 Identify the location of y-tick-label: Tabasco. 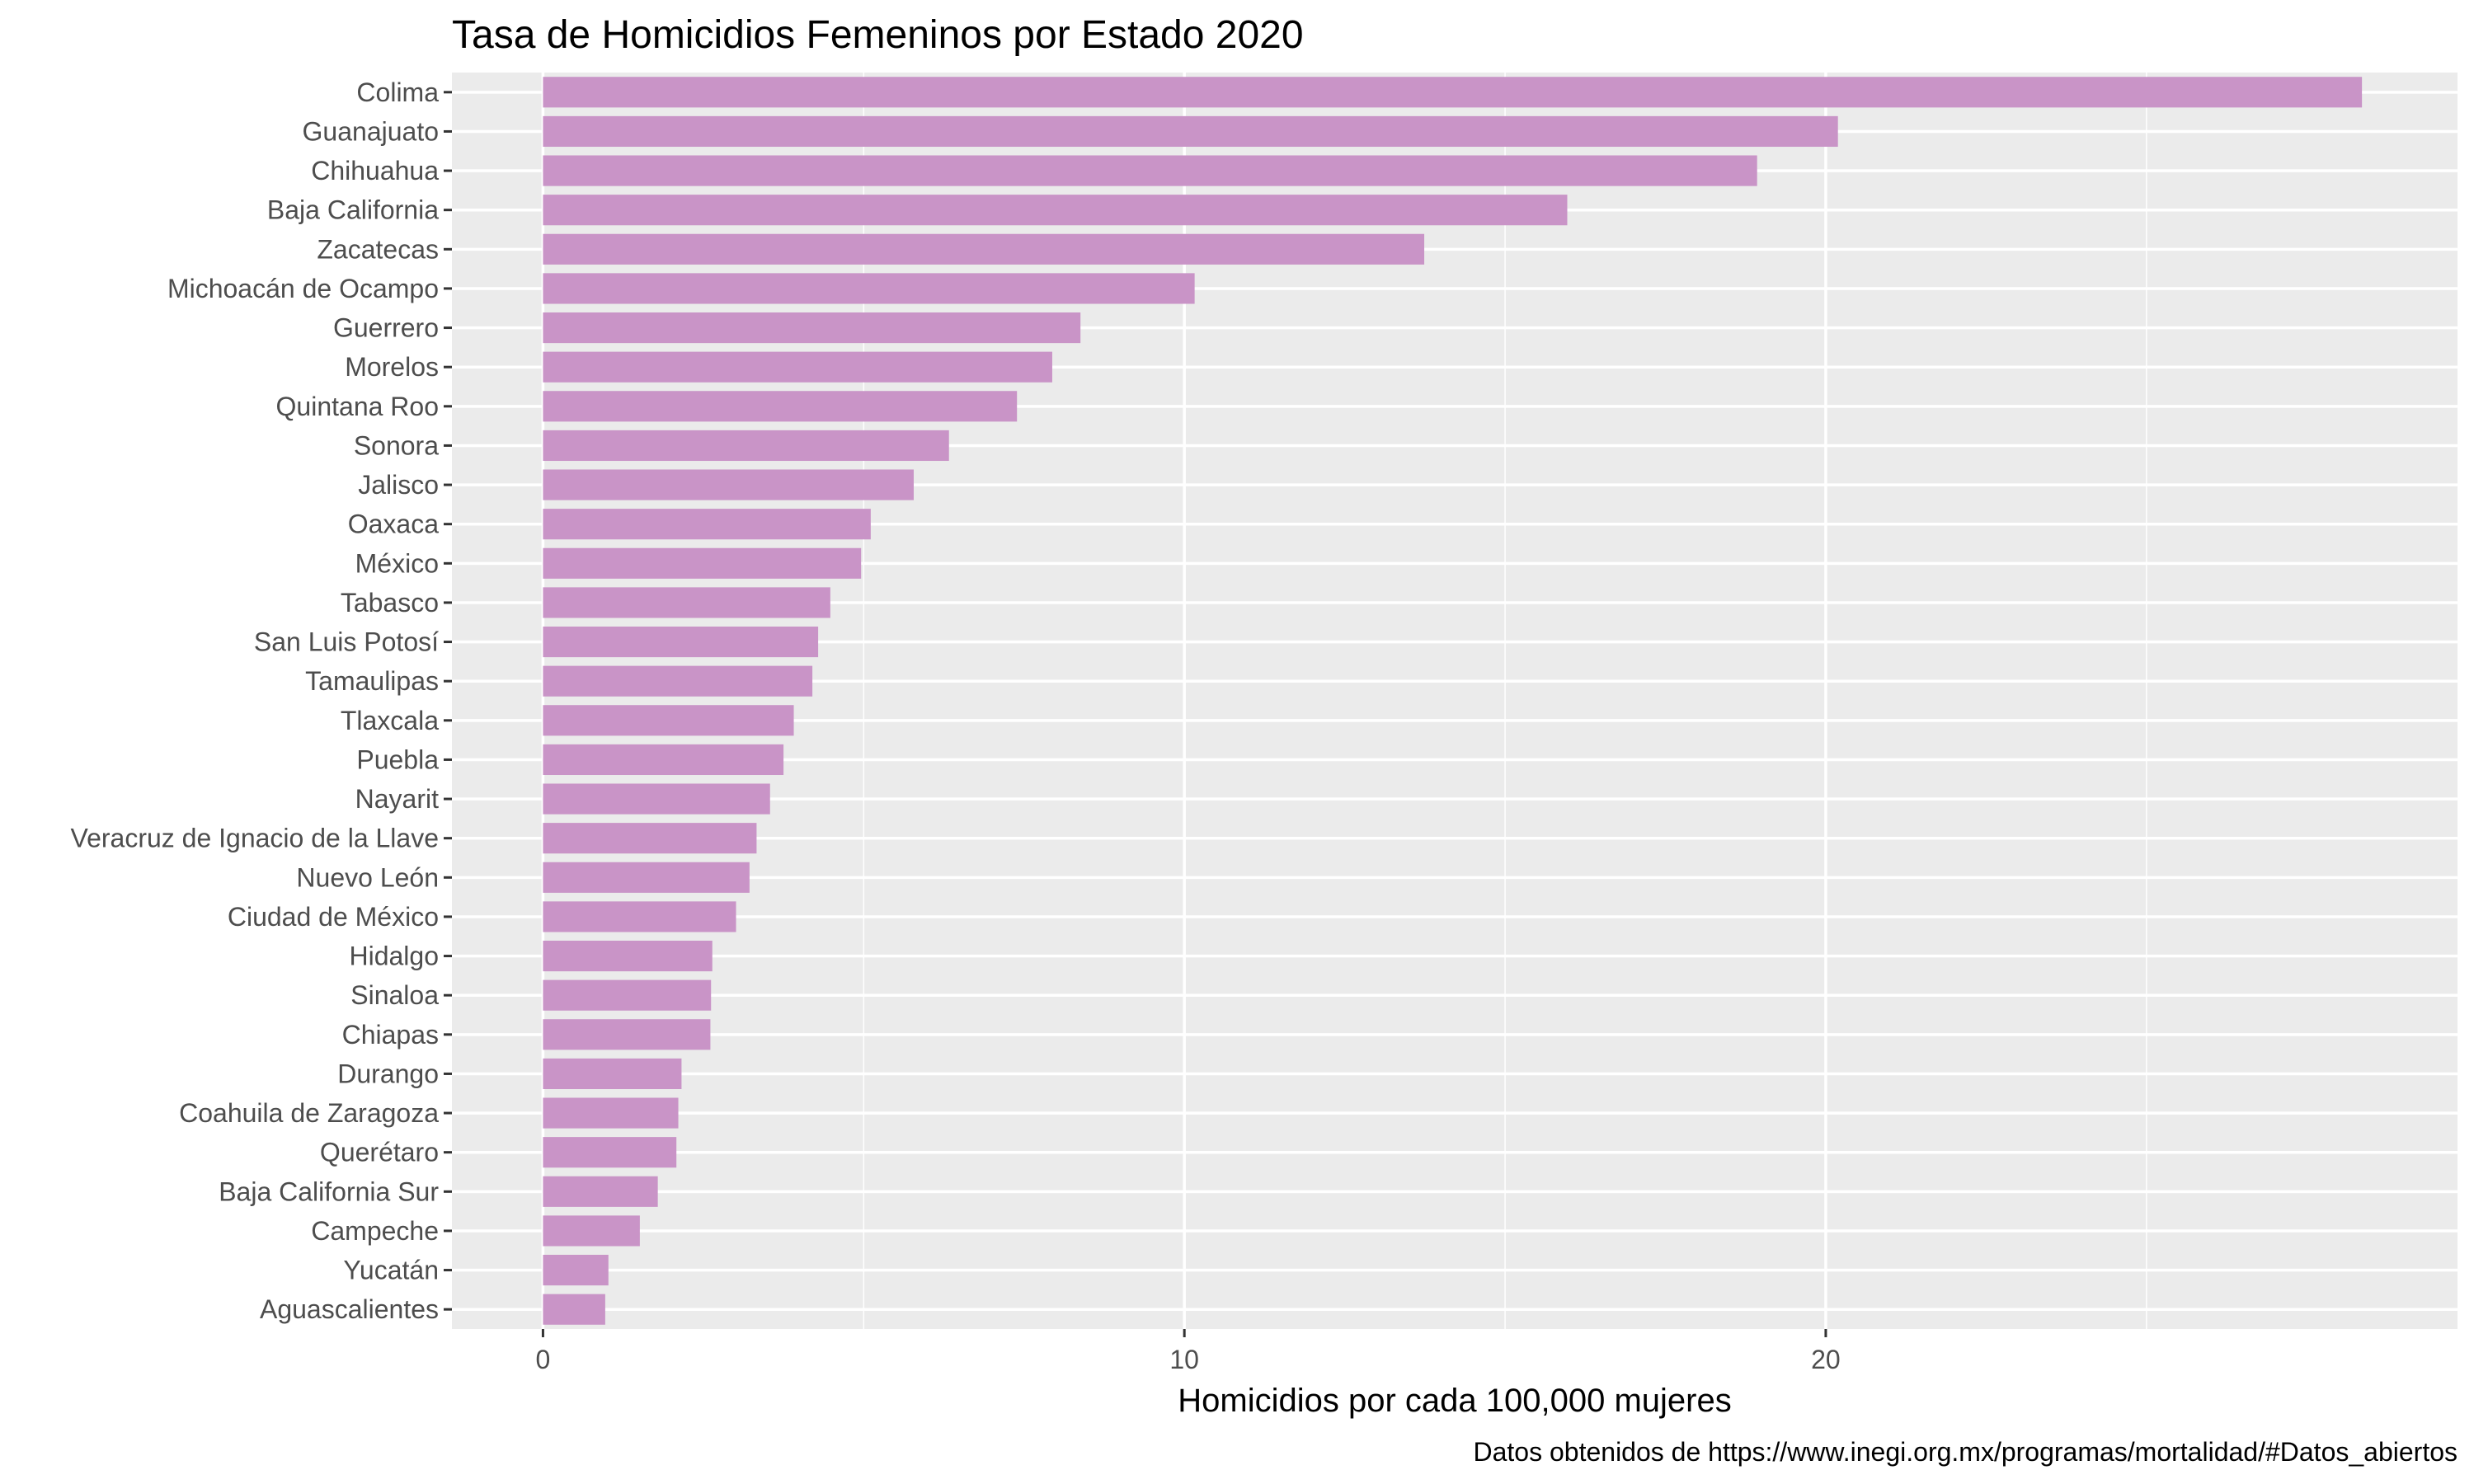
(390, 603).